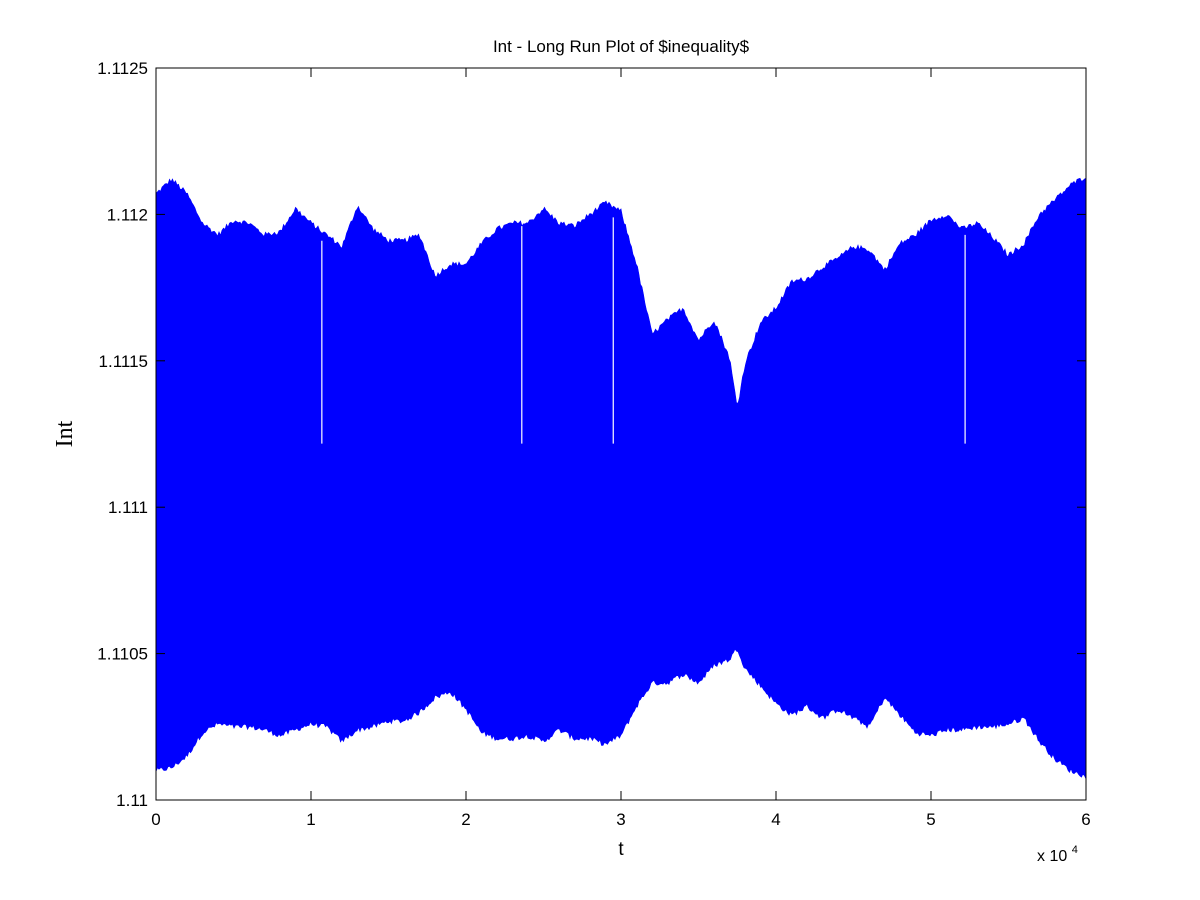 This screenshot has width=1200, height=900. What do you see at coordinates (155, 819) in the screenshot?
I see `x-tick-label: 0` at bounding box center [155, 819].